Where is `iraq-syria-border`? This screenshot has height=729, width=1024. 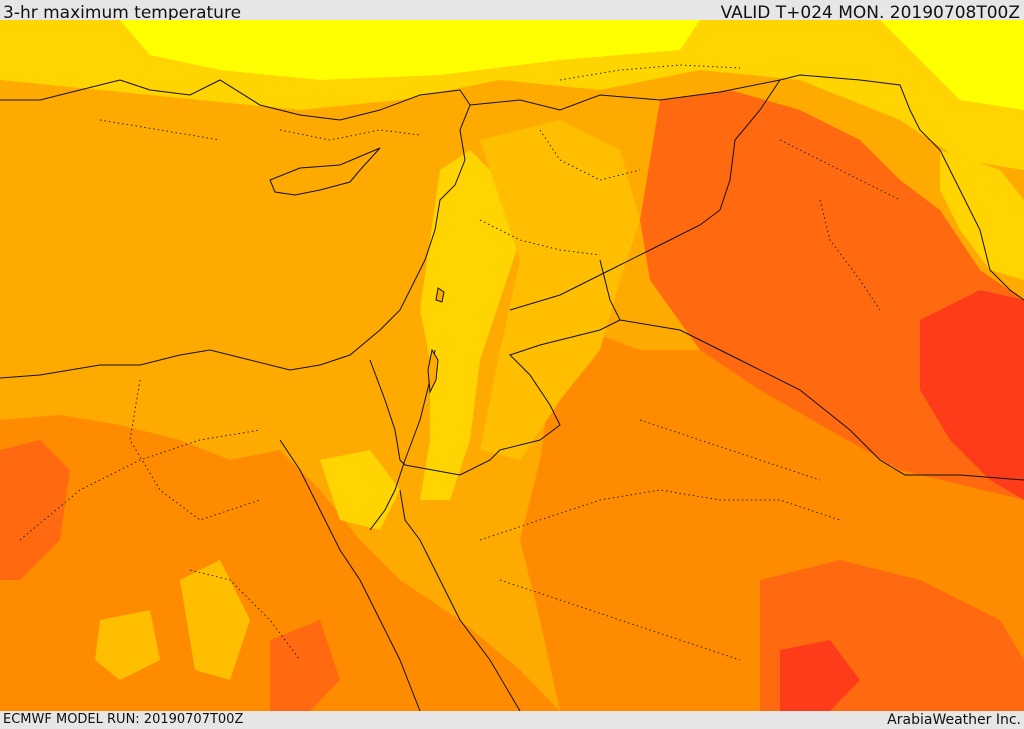 iraq-syria-border is located at coordinates (645, 195).